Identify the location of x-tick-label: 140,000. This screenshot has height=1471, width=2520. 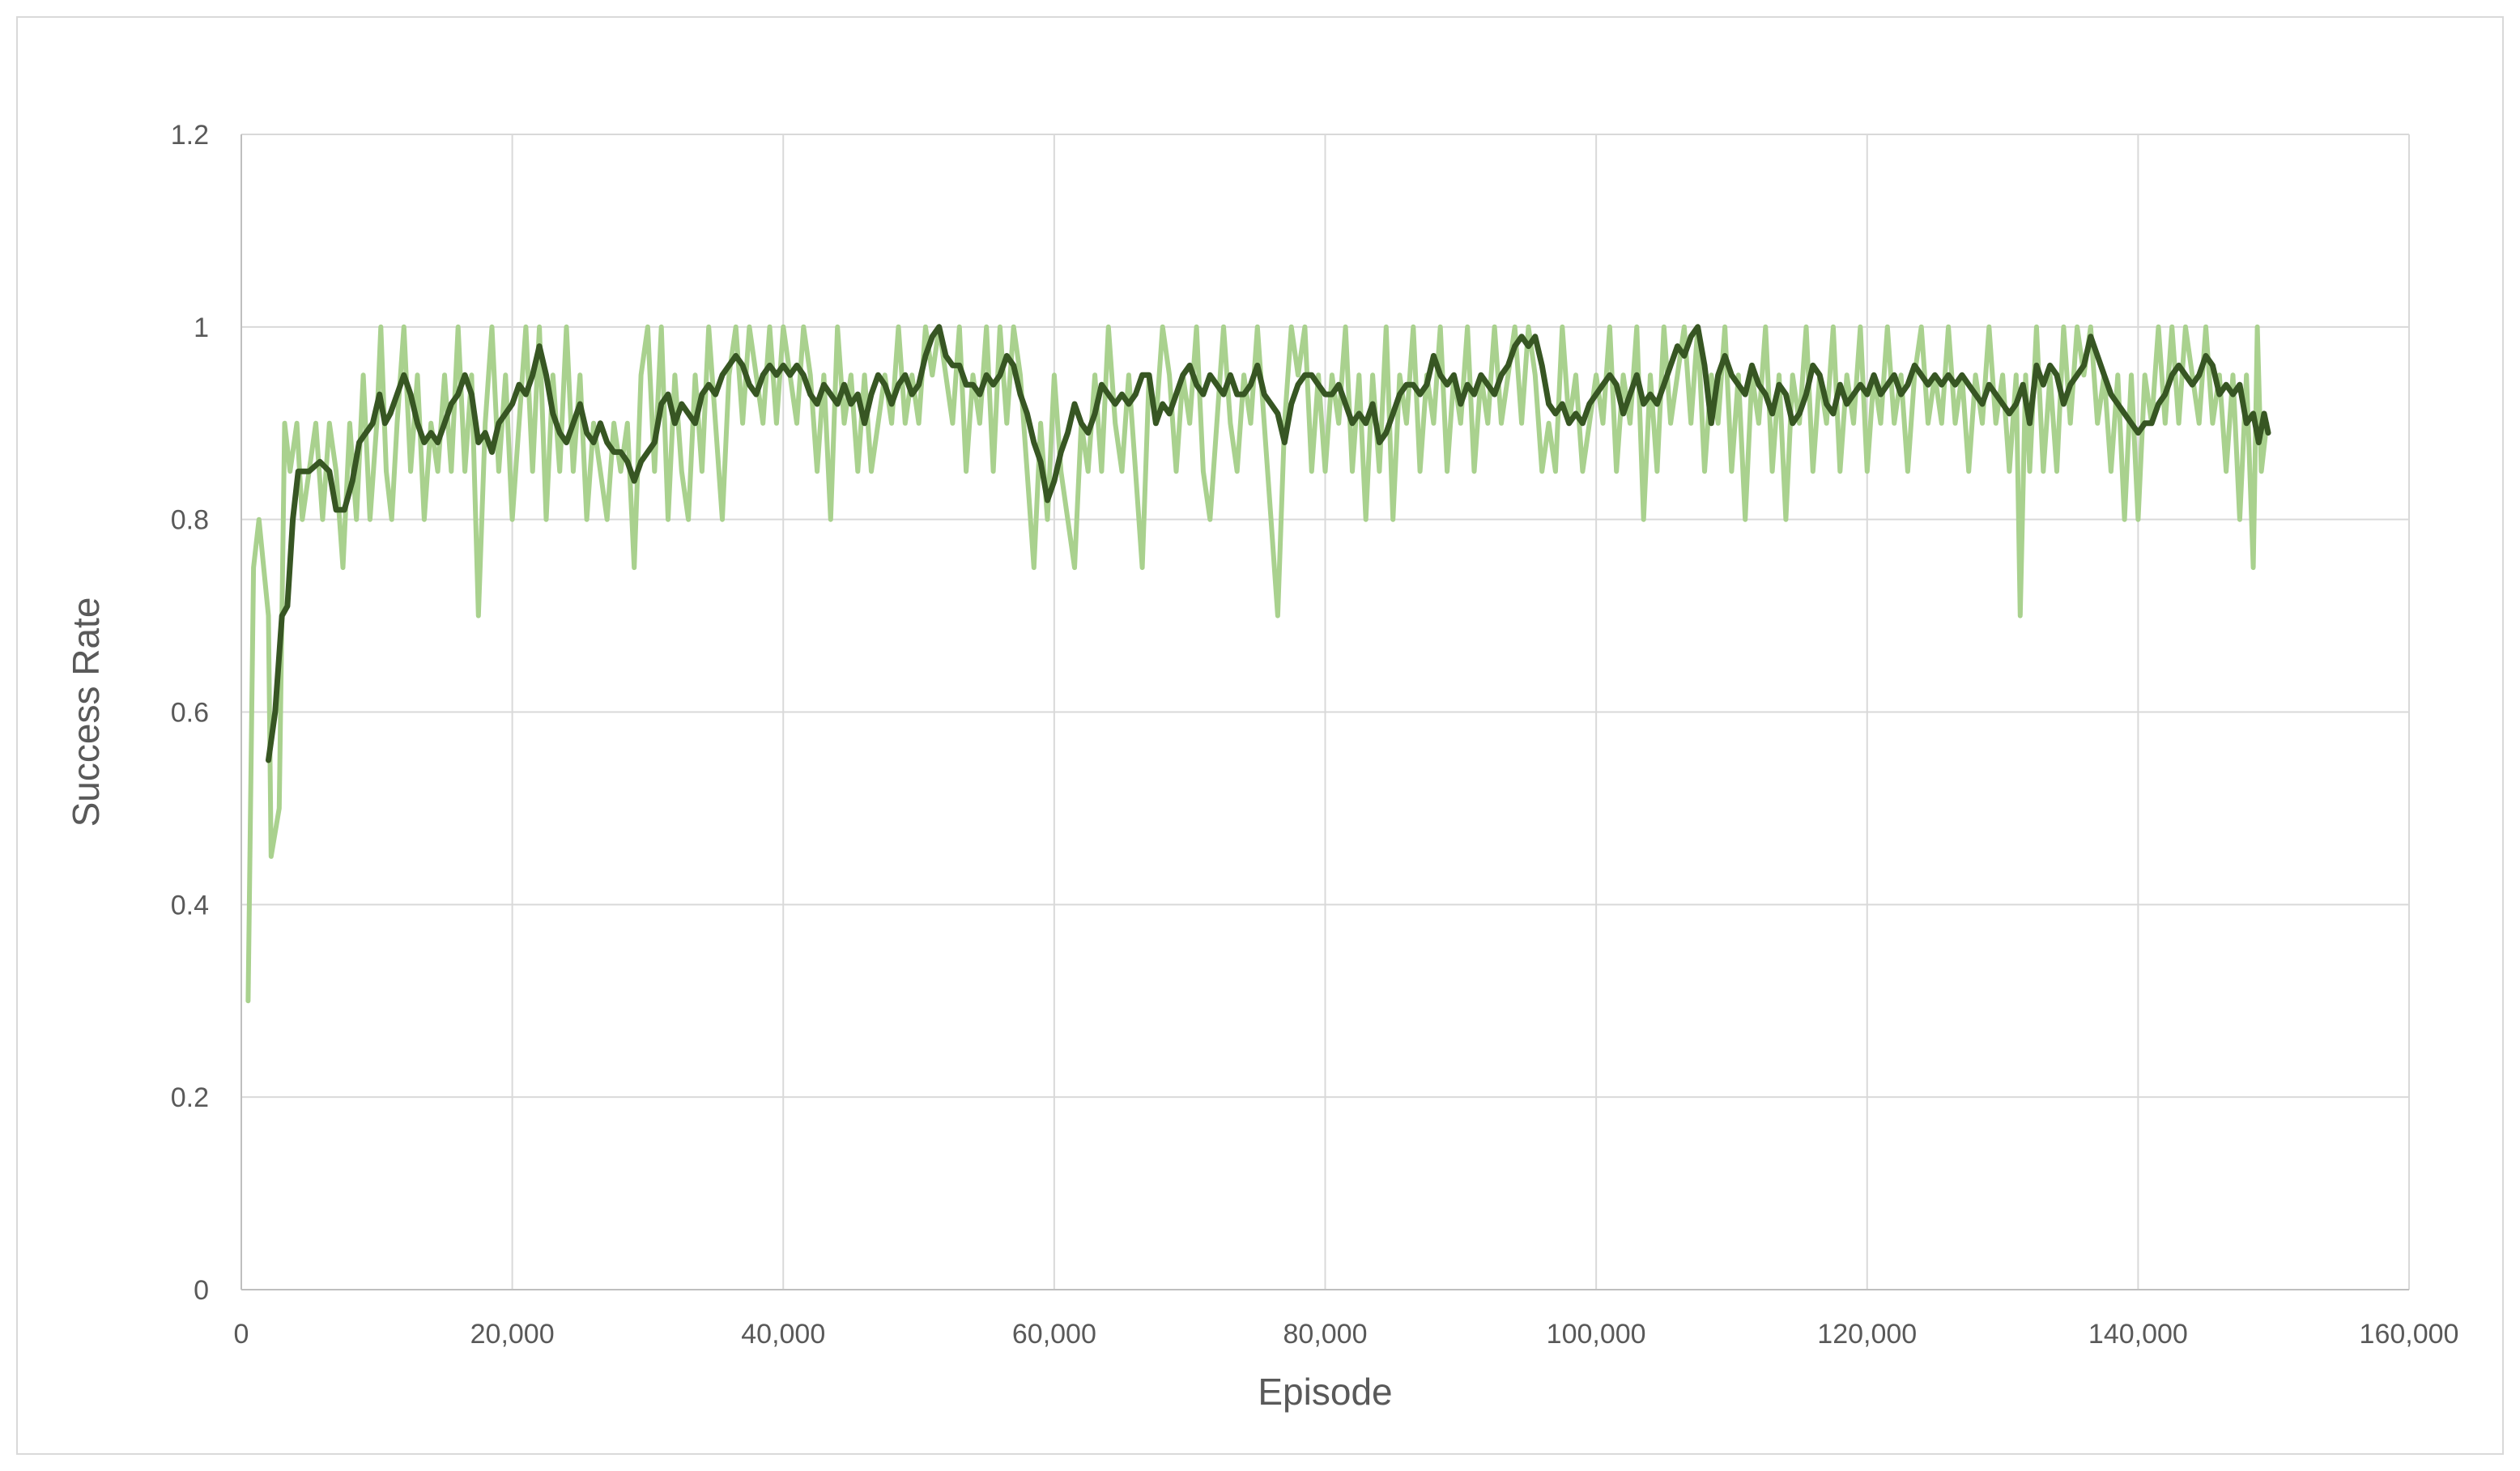
(2138, 1334).